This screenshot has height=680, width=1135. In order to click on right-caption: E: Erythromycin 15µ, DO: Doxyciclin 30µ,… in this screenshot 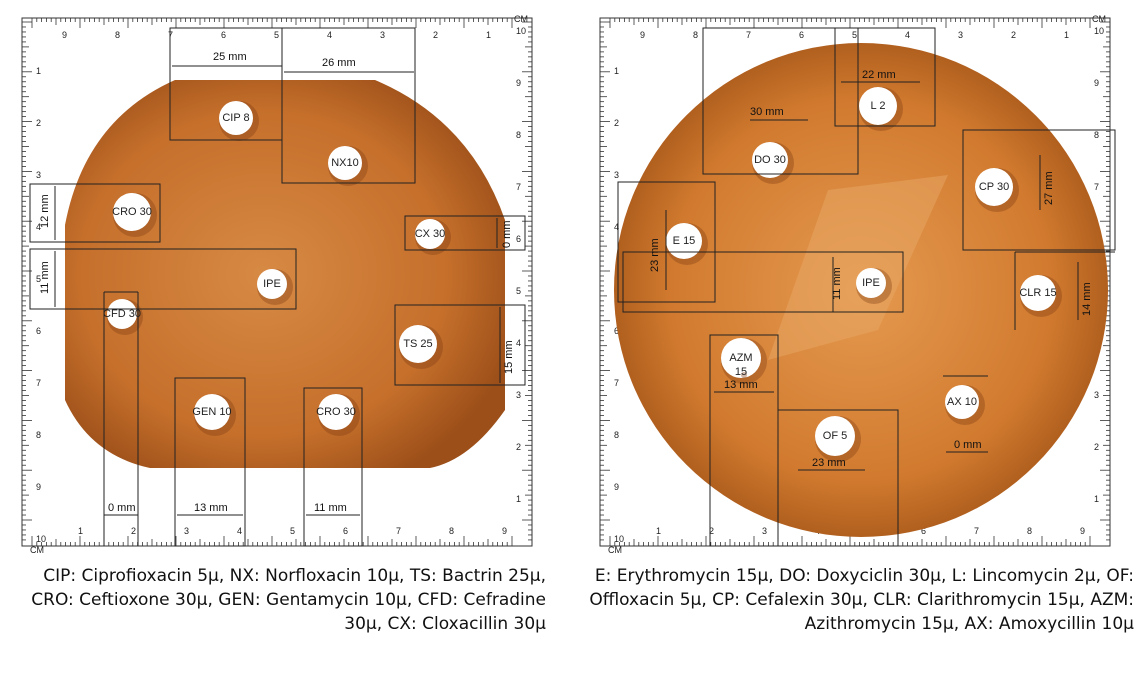, I will do `click(861, 600)`.